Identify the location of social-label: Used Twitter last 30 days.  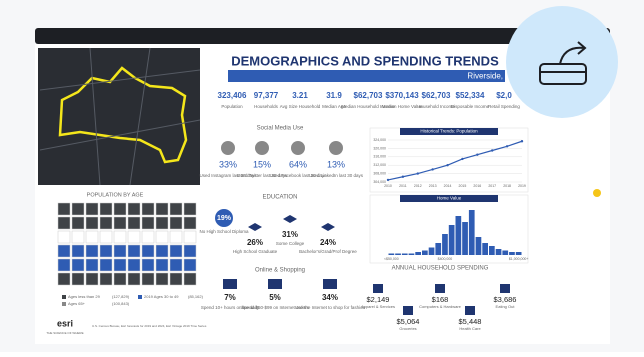
(262, 175).